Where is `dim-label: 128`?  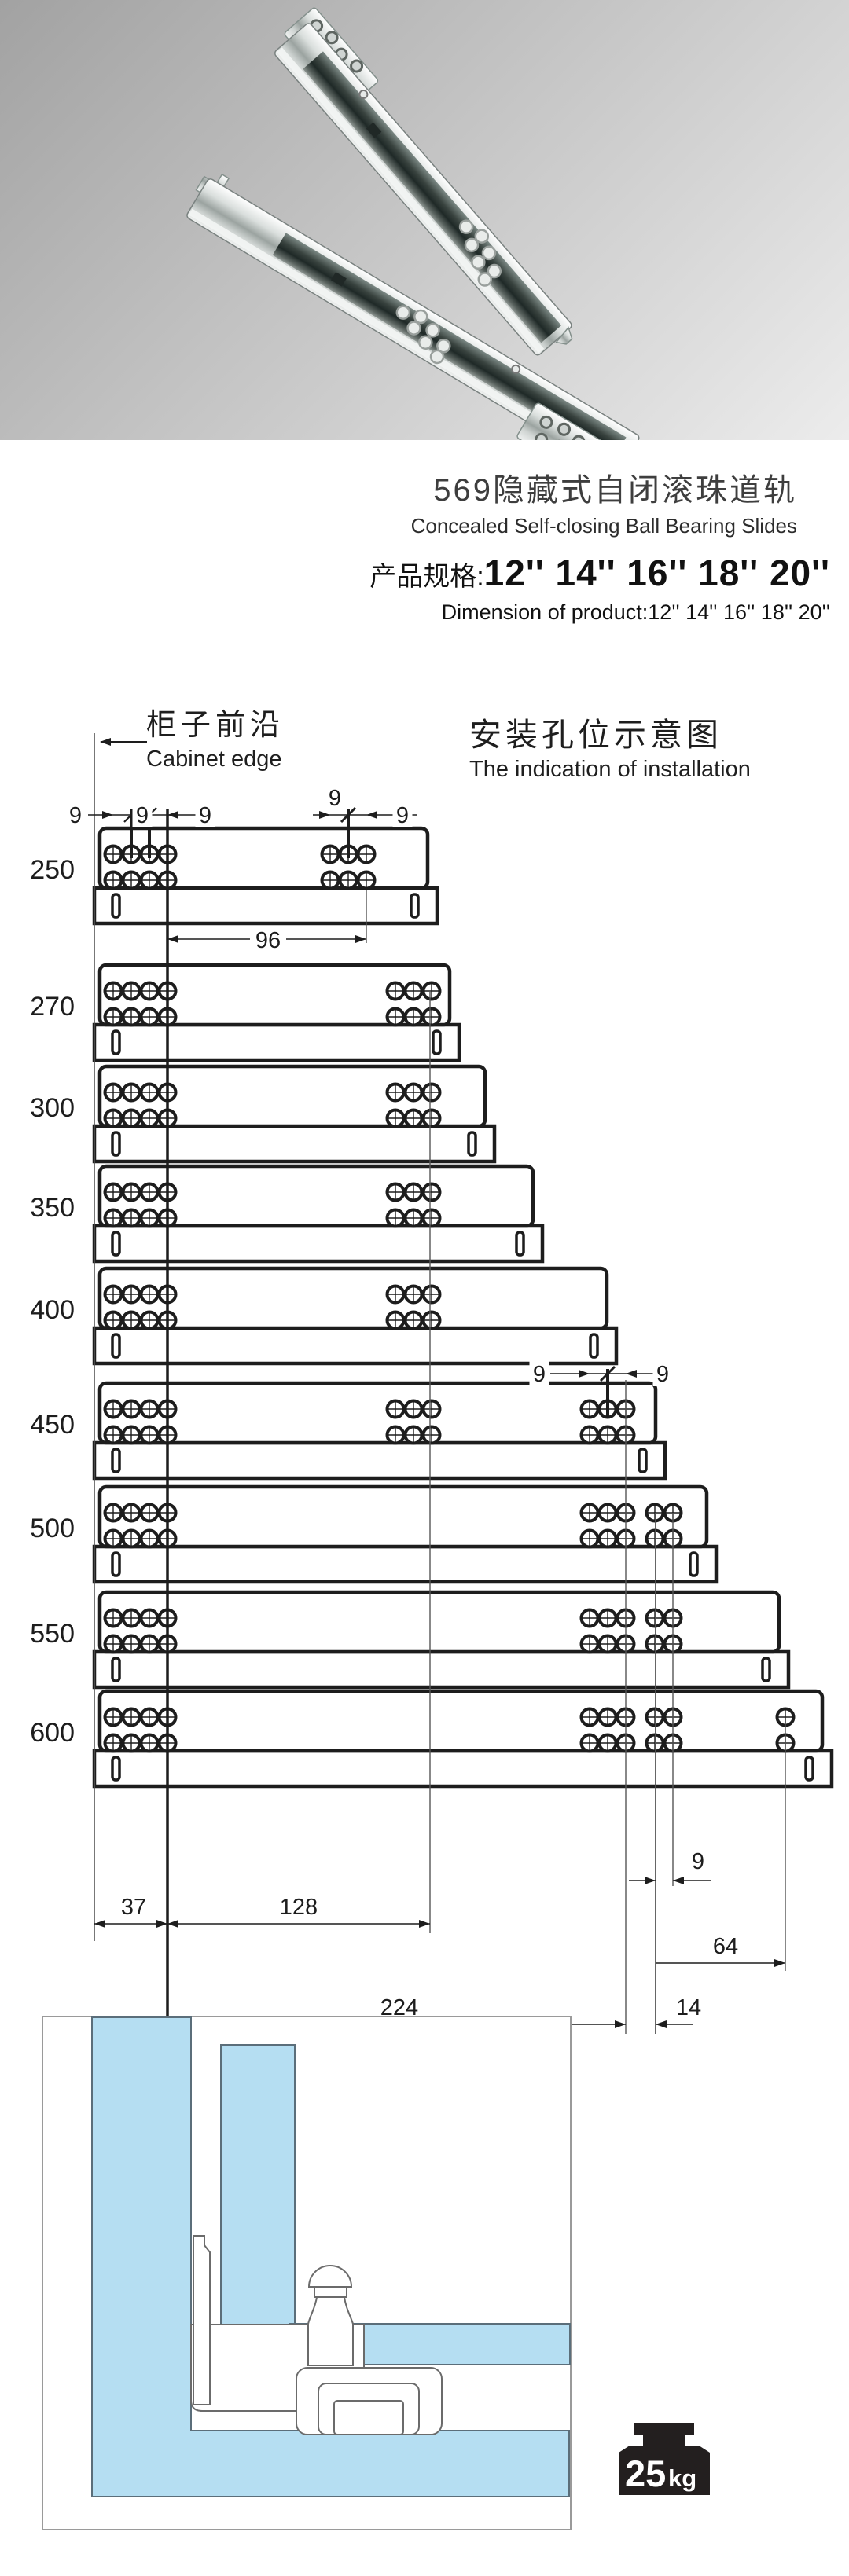 dim-label: 128 is located at coordinates (299, 1907).